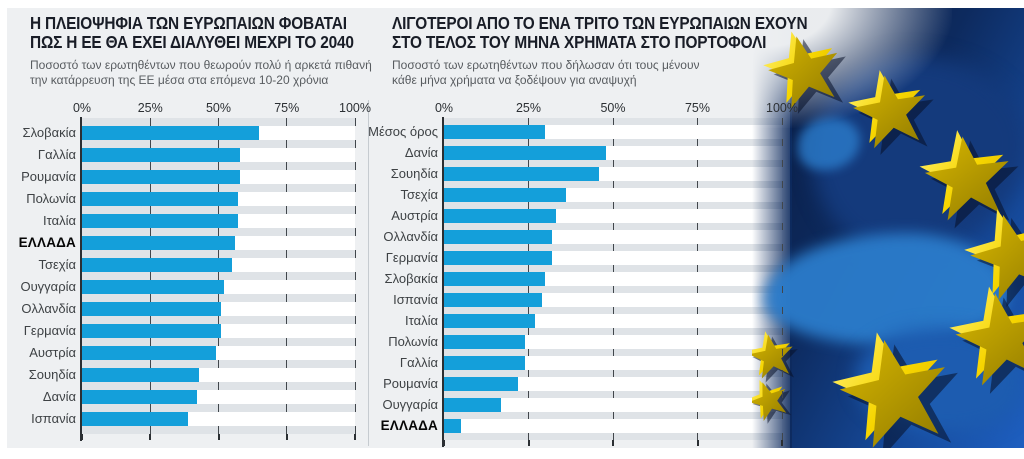 Image resolution: width=1024 pixels, height=459 pixels. I want to click on bar-Μέσος όρος, so click(495, 132).